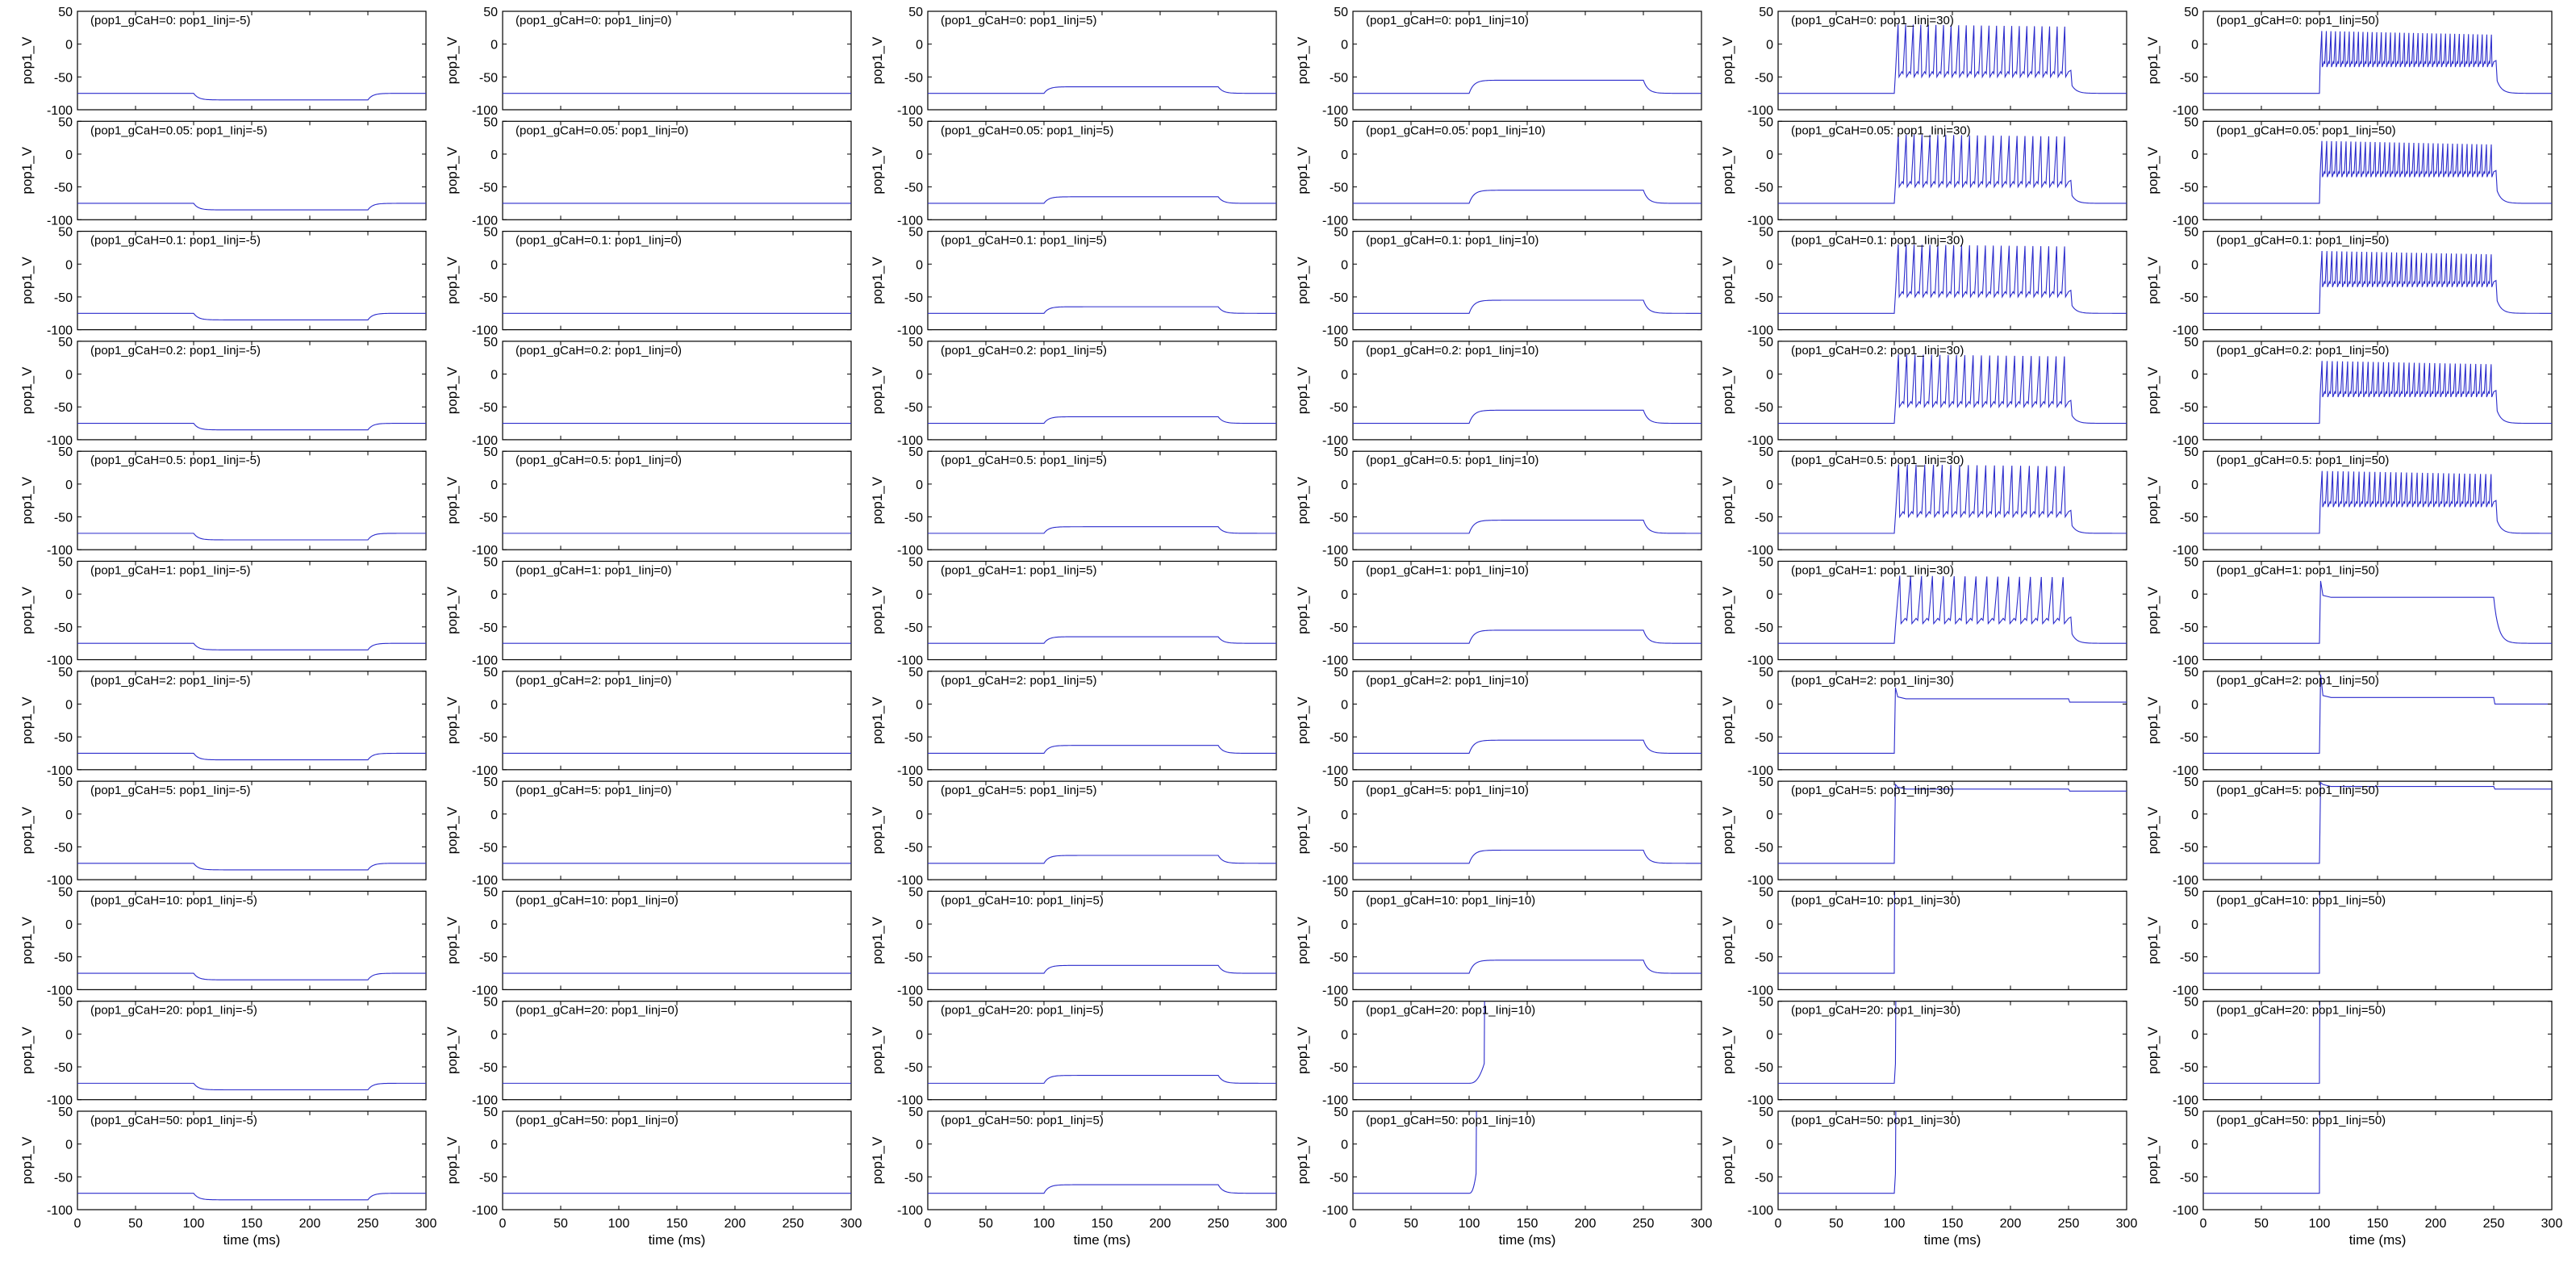 The image size is (2576, 1271). I want to click on subplot-title: (pop1_gCaH=1: pop1_Iinj=0), so click(593, 571).